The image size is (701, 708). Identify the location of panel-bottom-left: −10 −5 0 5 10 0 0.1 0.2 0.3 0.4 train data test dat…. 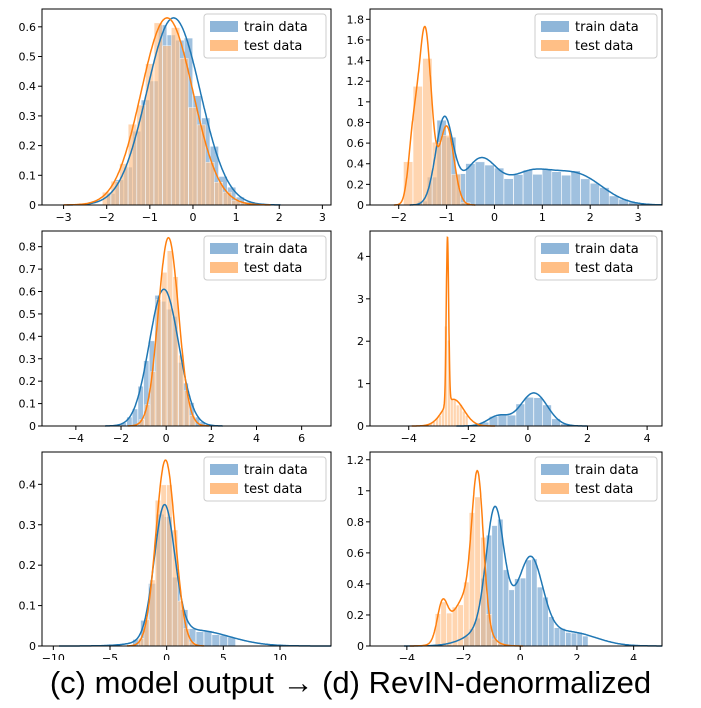
(175, 555).